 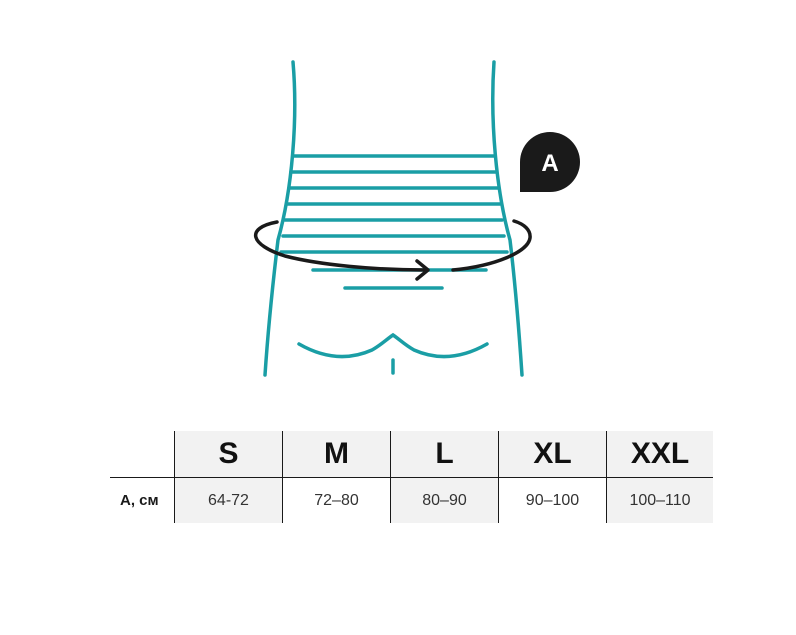 I want to click on table-row: A, см 64-72 72–80 80–90 90–100 100–110, so click(x=411, y=500).